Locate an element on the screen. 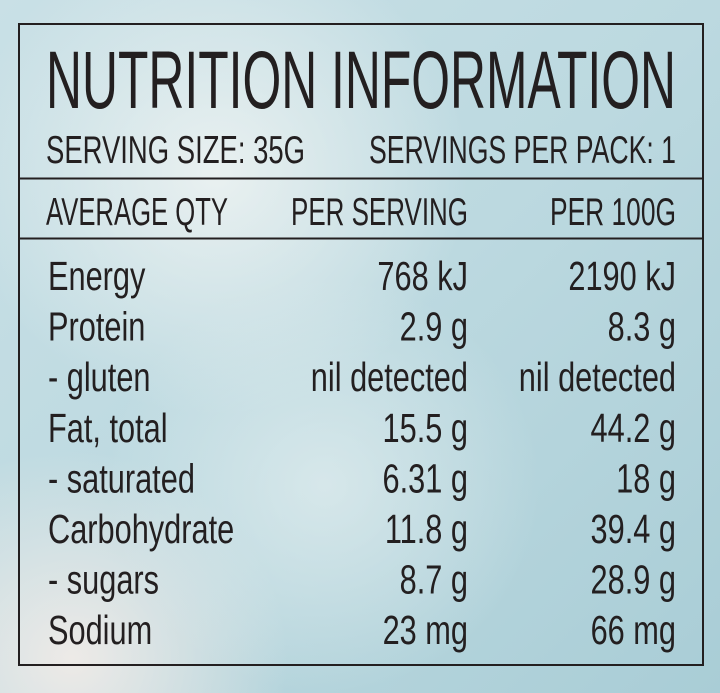 This screenshot has height=693, width=720. per-serving-value: nil detected is located at coordinates (389, 377).